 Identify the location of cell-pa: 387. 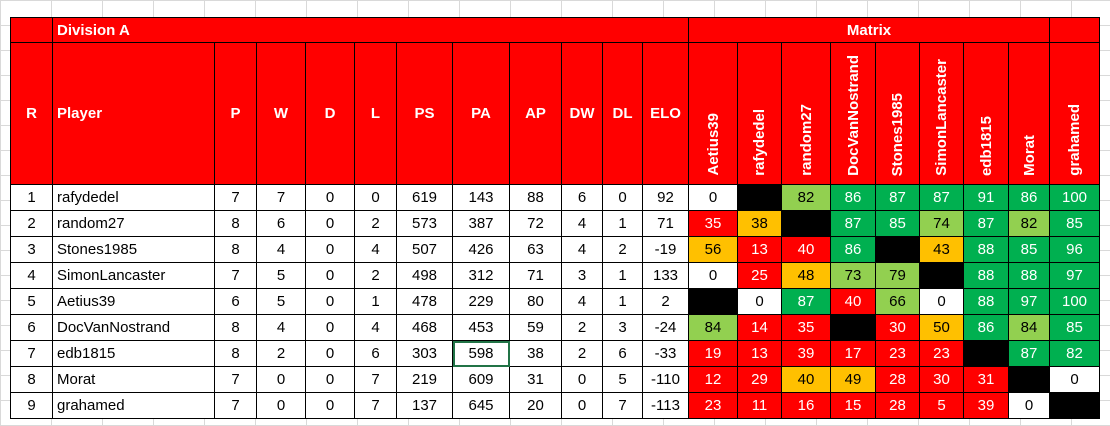
(481, 223).